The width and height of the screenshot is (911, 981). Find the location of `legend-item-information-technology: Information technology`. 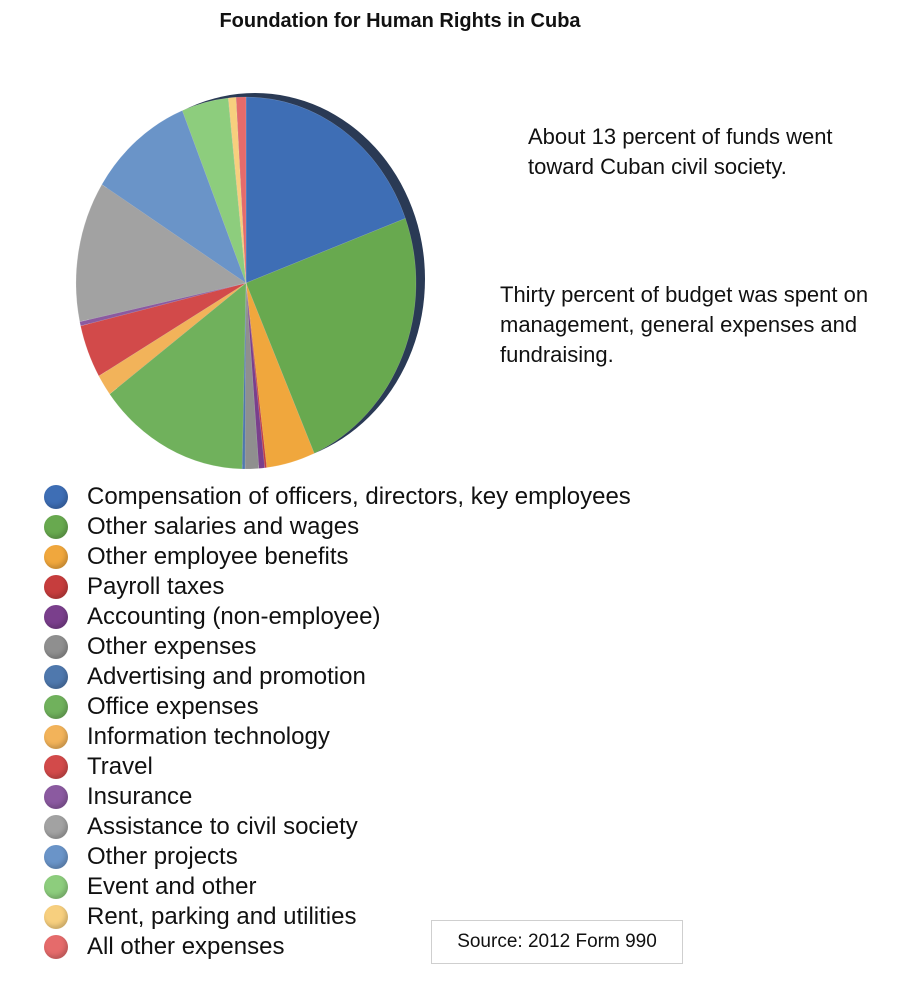

legend-item-information-technology: Information technology is located at coordinates (337, 737).